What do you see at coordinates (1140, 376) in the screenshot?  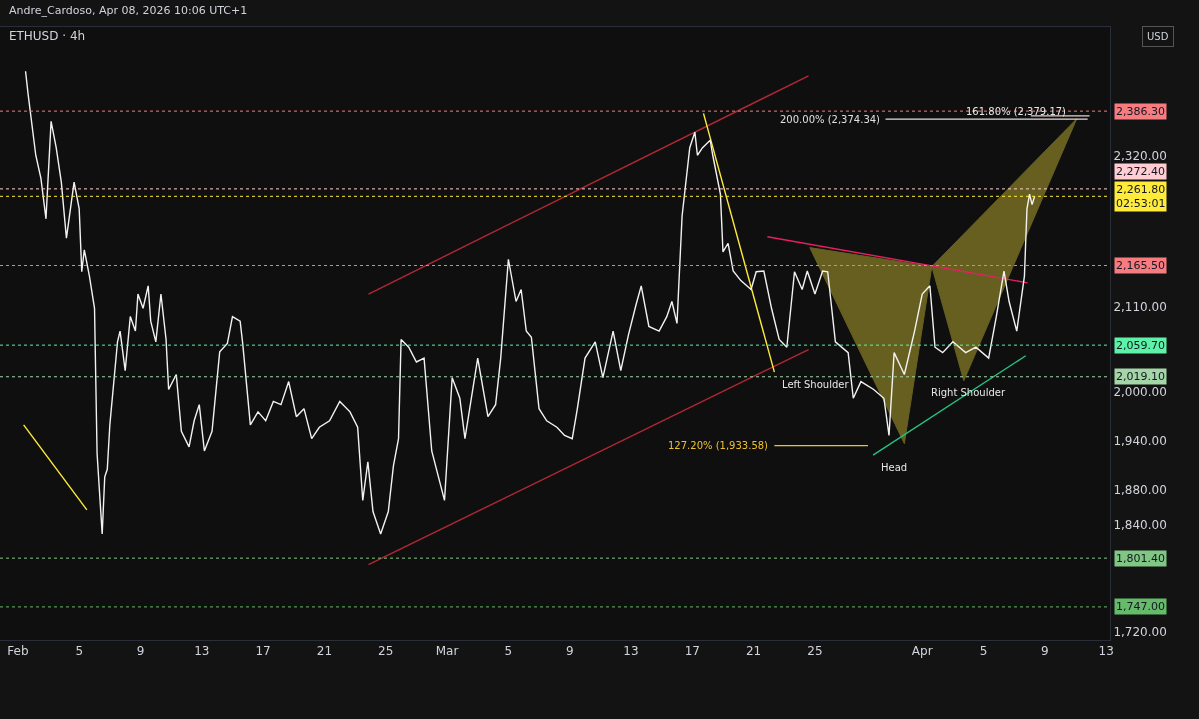 I see `ref-line-label: 2,019.10` at bounding box center [1140, 376].